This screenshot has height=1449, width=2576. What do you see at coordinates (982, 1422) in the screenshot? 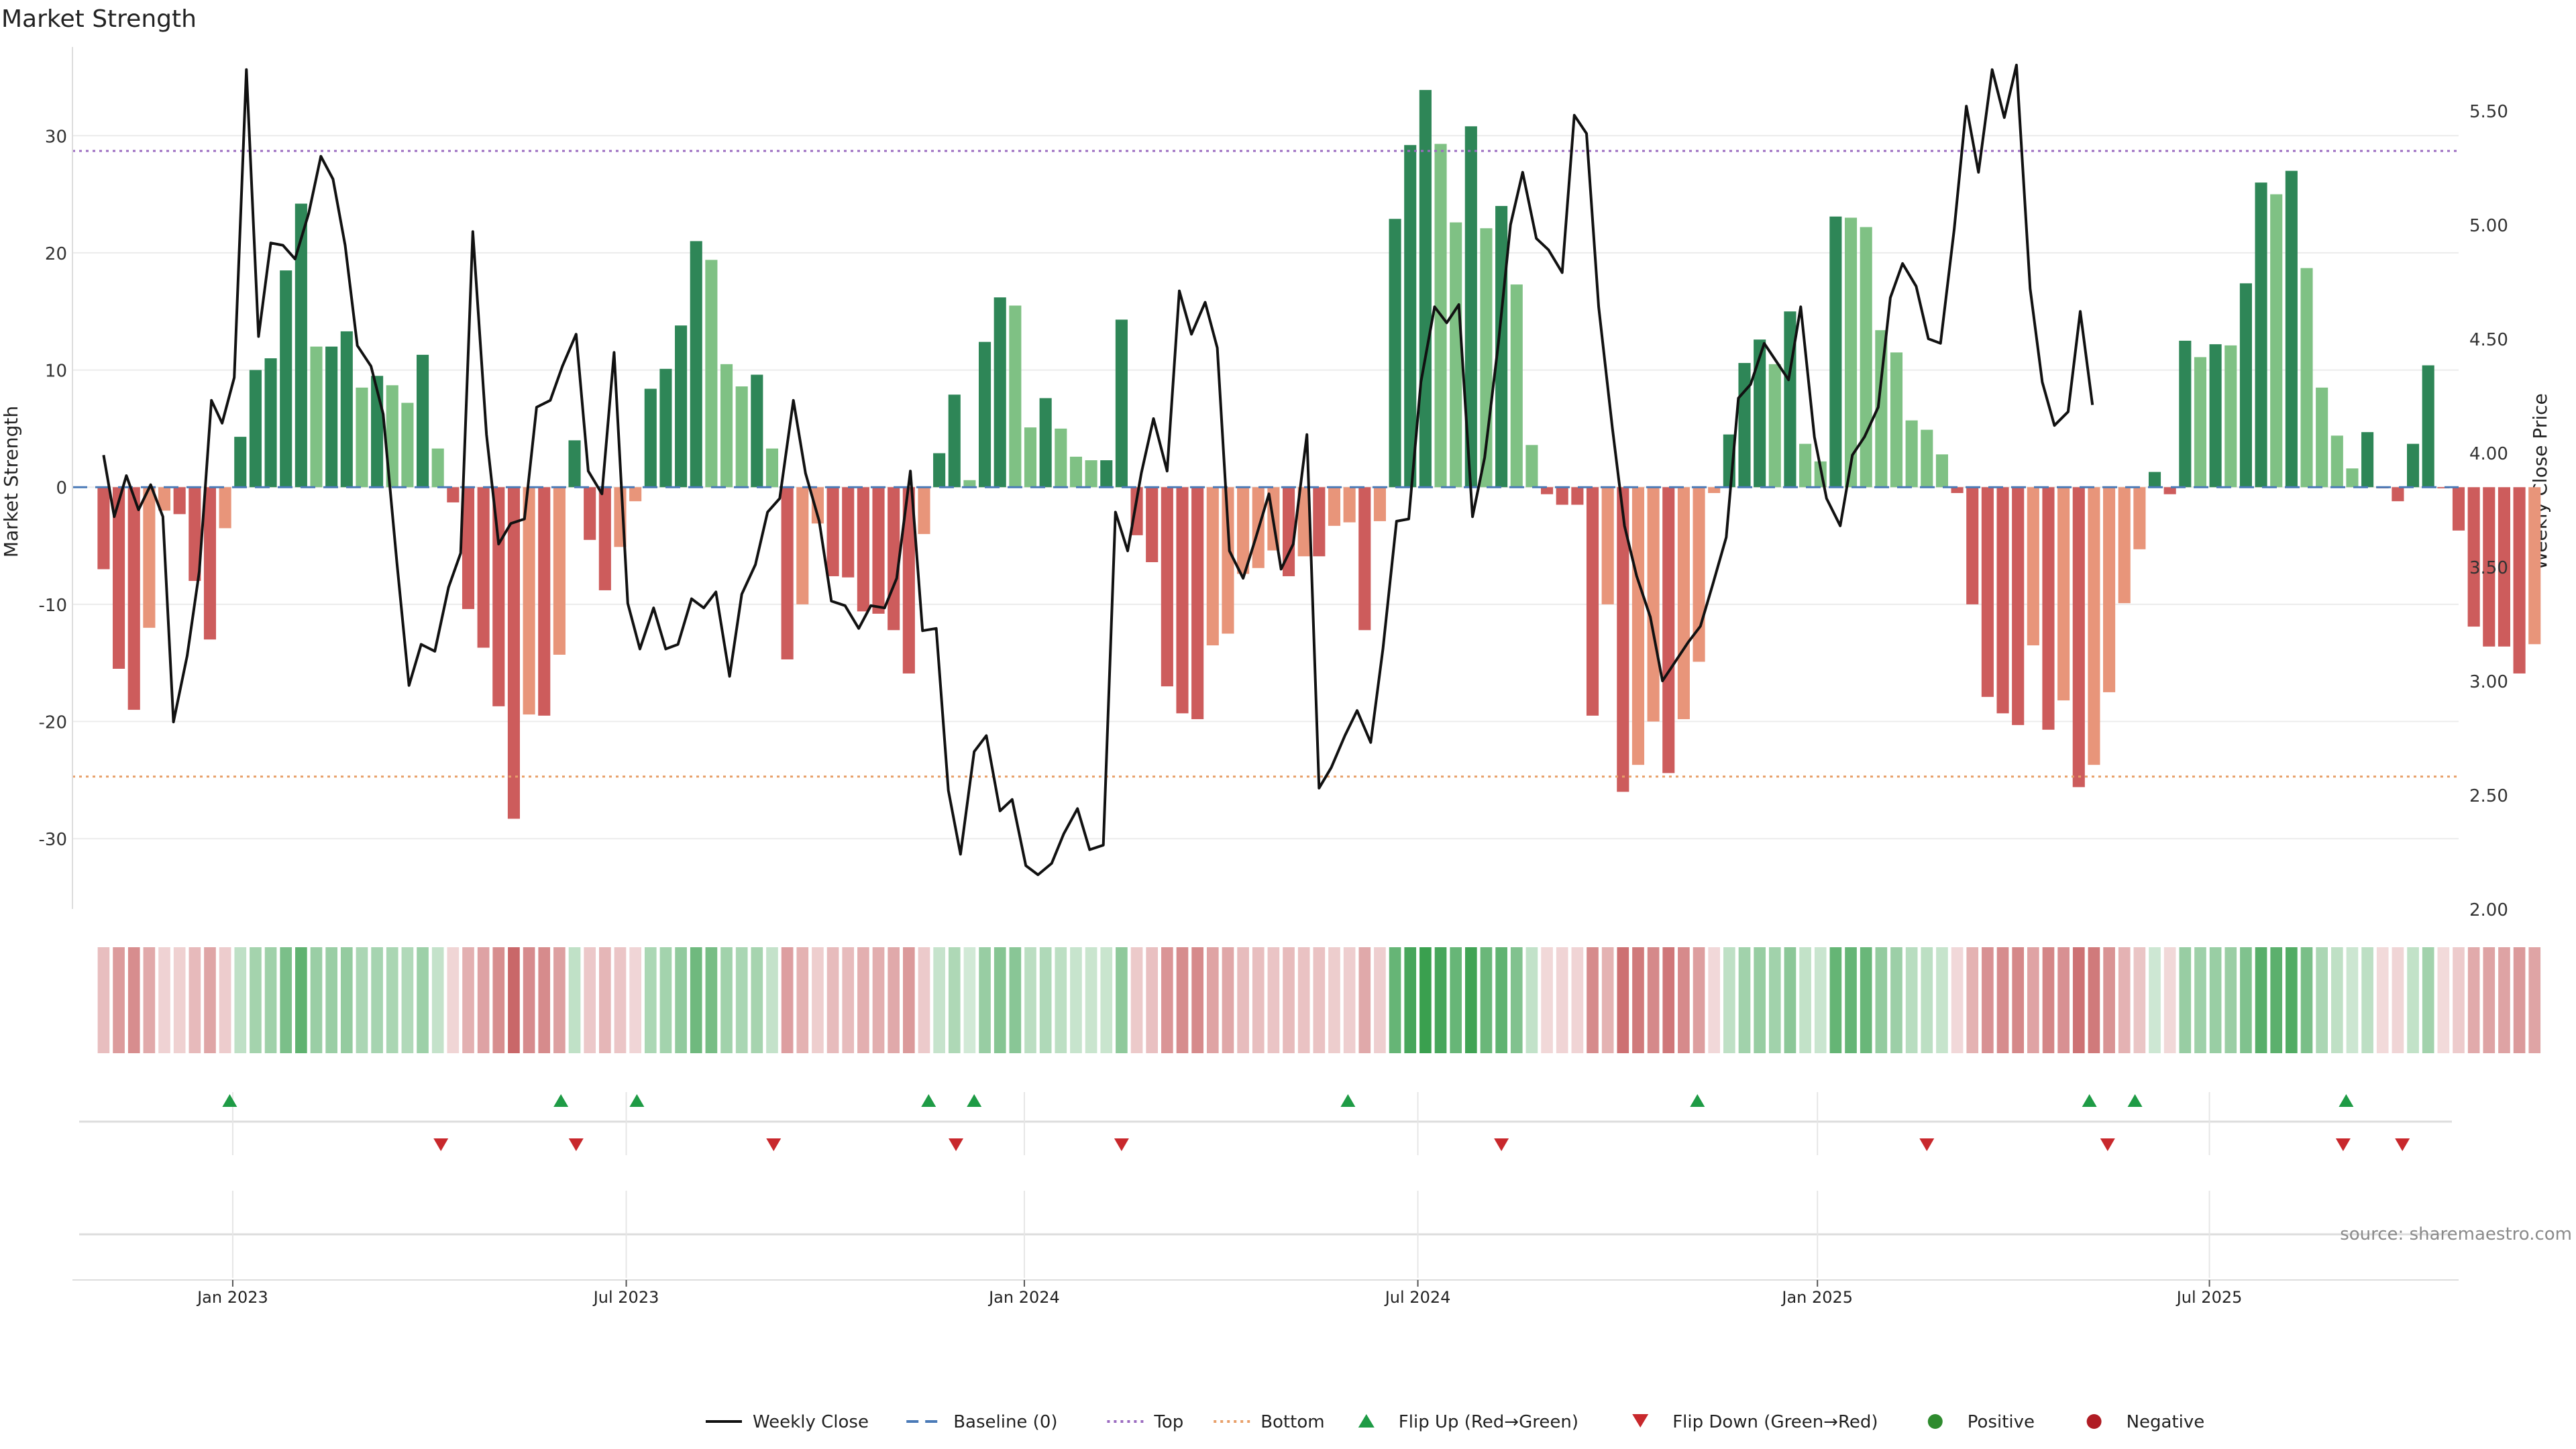
I see `legend-entry: Baseline (0)` at bounding box center [982, 1422].